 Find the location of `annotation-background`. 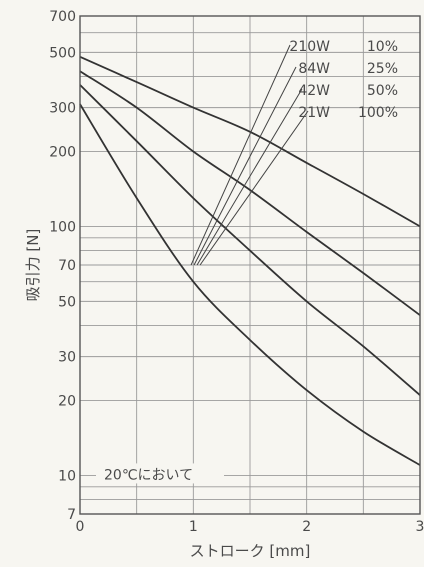

annotation-background is located at coordinates (160, 473).